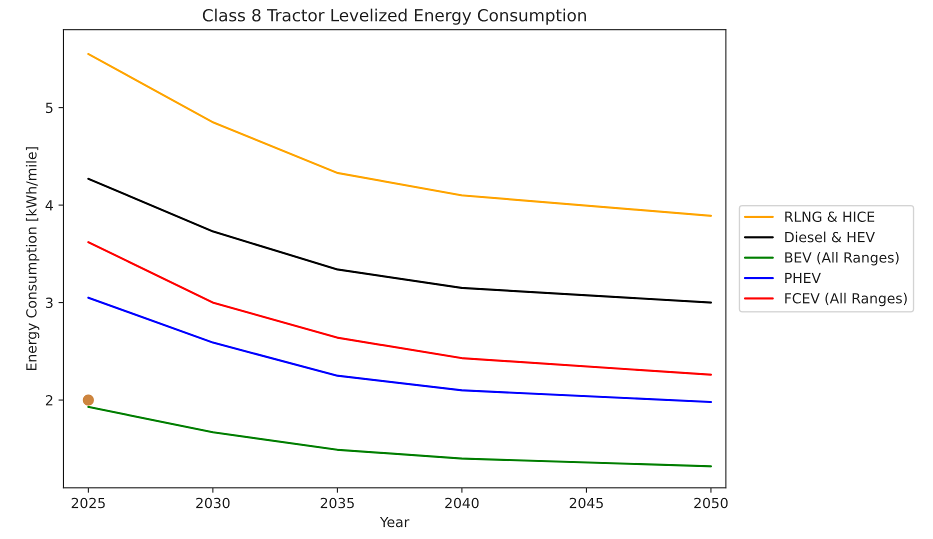 The width and height of the screenshot is (933, 539). Describe the element at coordinates (395, 522) in the screenshot. I see `x-axis-title: Year` at that location.